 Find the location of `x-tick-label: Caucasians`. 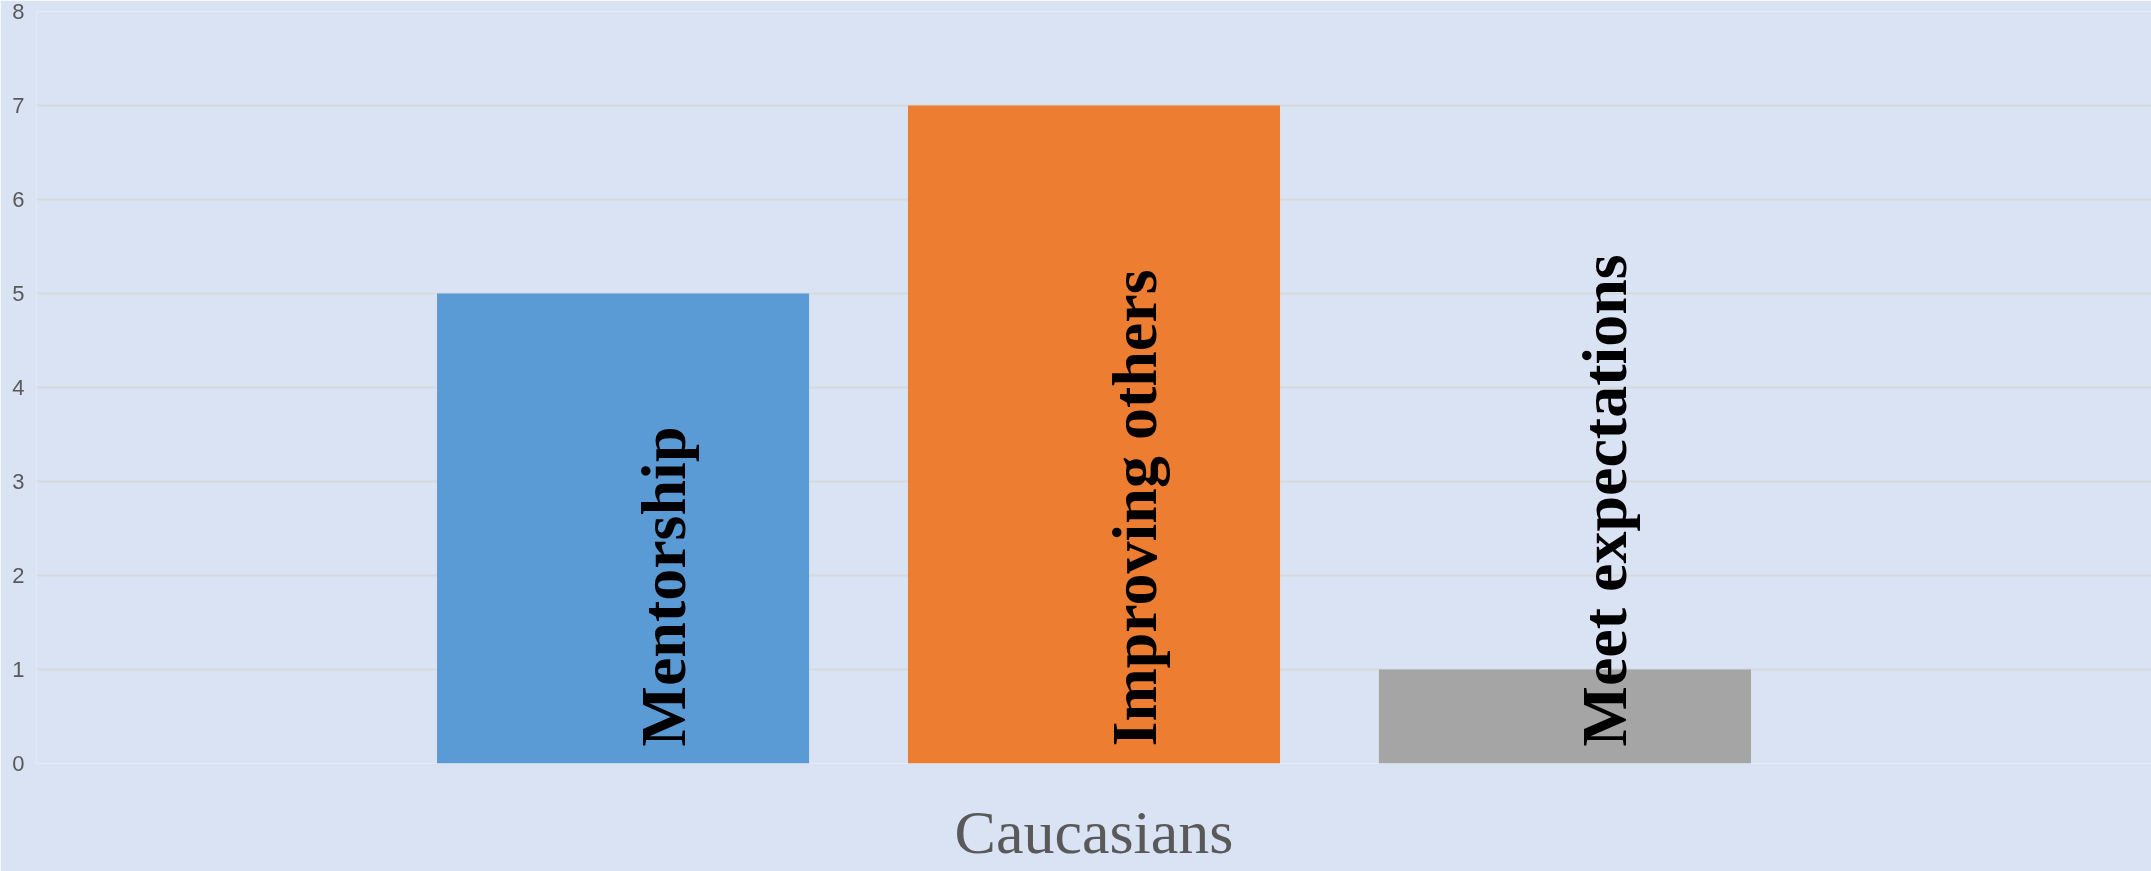

x-tick-label: Caucasians is located at coordinates (1094, 831).